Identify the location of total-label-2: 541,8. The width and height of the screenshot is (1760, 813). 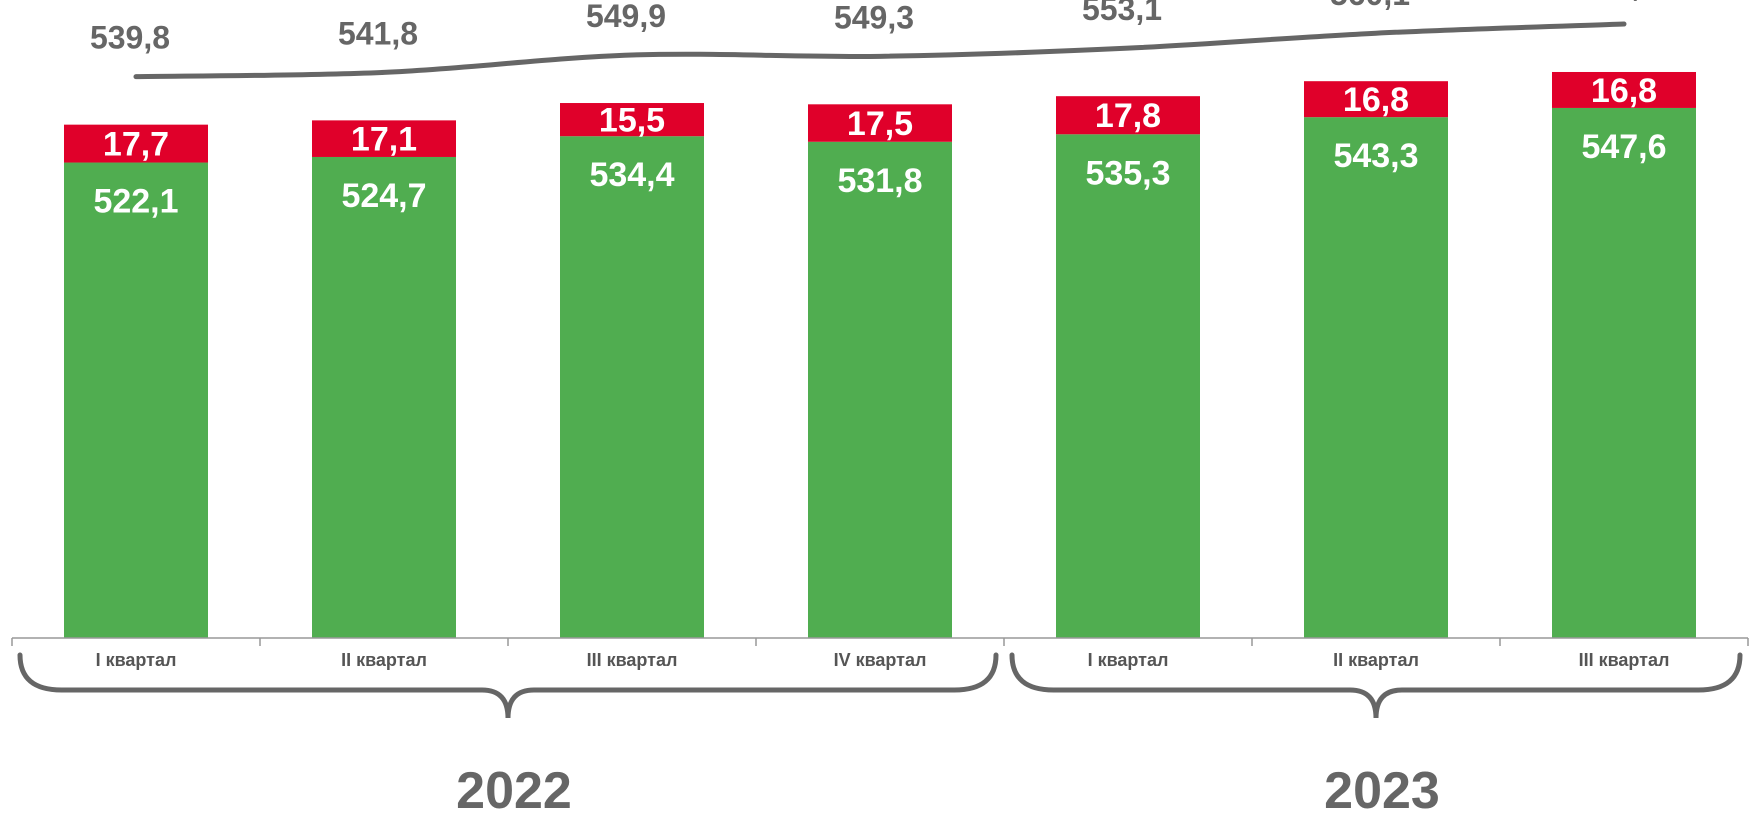
(378, 33).